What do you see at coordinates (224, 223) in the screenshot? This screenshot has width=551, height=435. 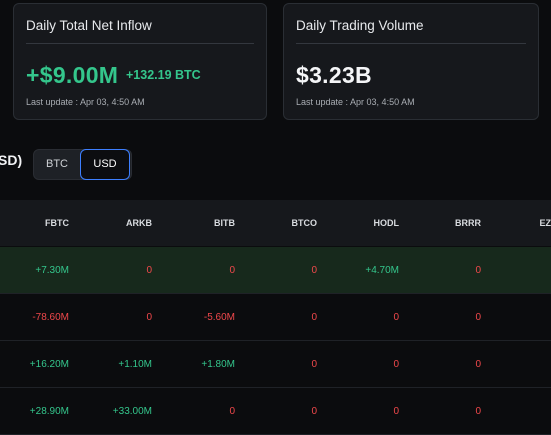 I see `column-header-bitb: BITB` at bounding box center [224, 223].